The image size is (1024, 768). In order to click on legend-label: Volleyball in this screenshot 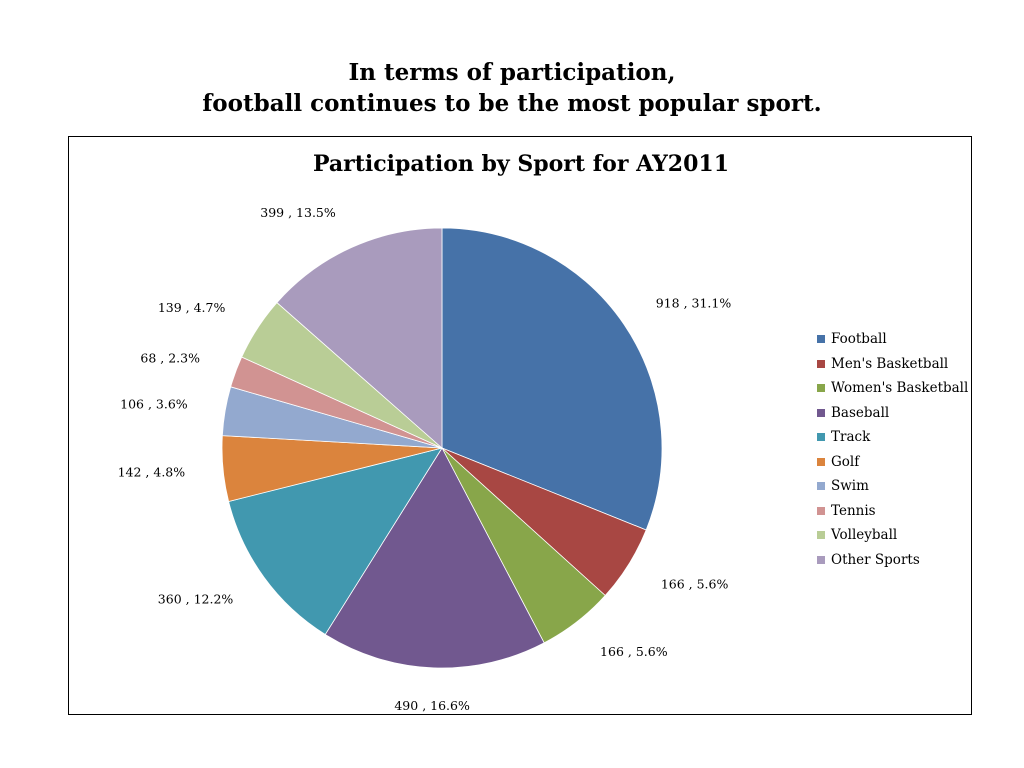, I will do `click(864, 535)`.